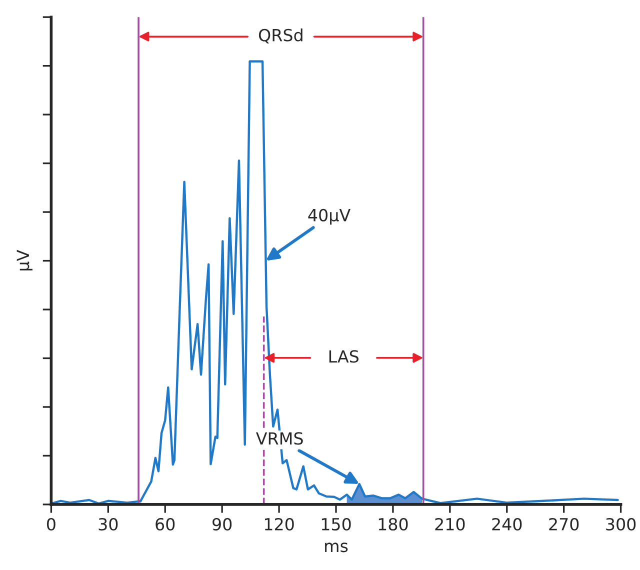 The image size is (640, 570). Describe the element at coordinates (343, 356) in the screenshot. I see `annotation: LAS` at that location.